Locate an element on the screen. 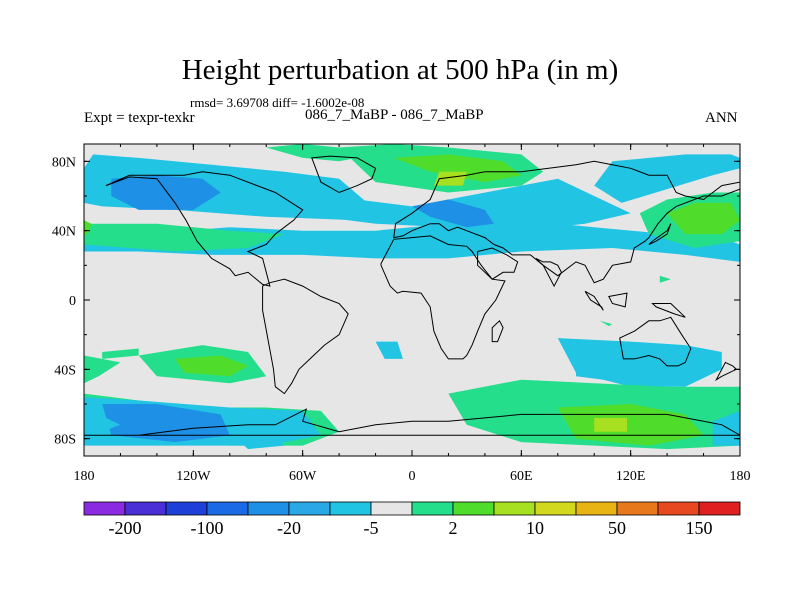 This screenshot has height=600, width=800. coastline-japan is located at coordinates (660, 234).